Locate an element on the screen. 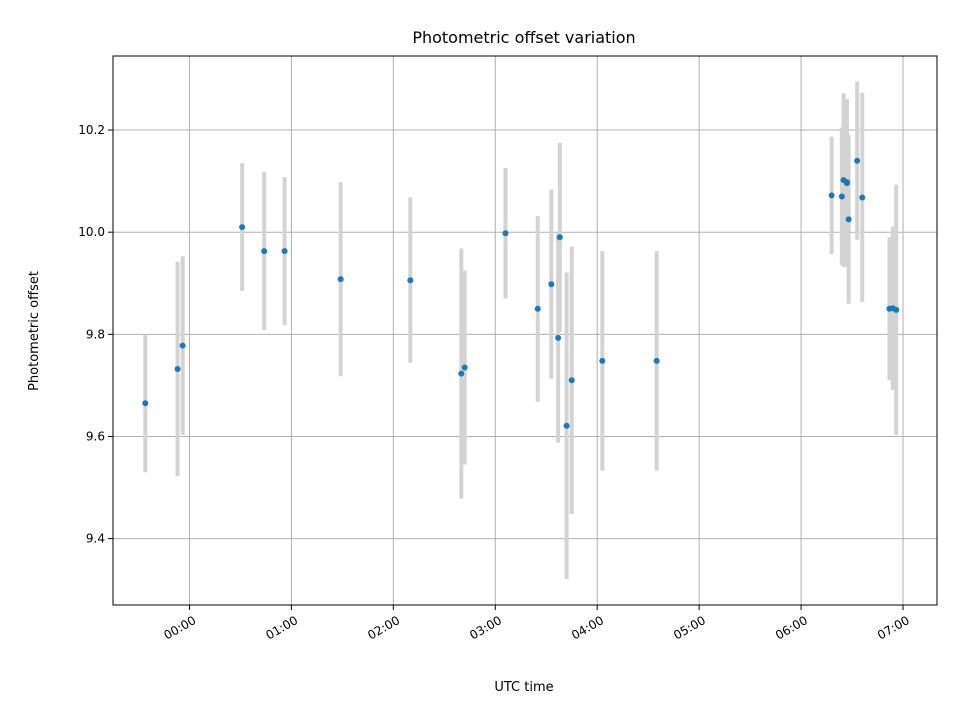  y-tick-label: 9.8 is located at coordinates (95, 334).